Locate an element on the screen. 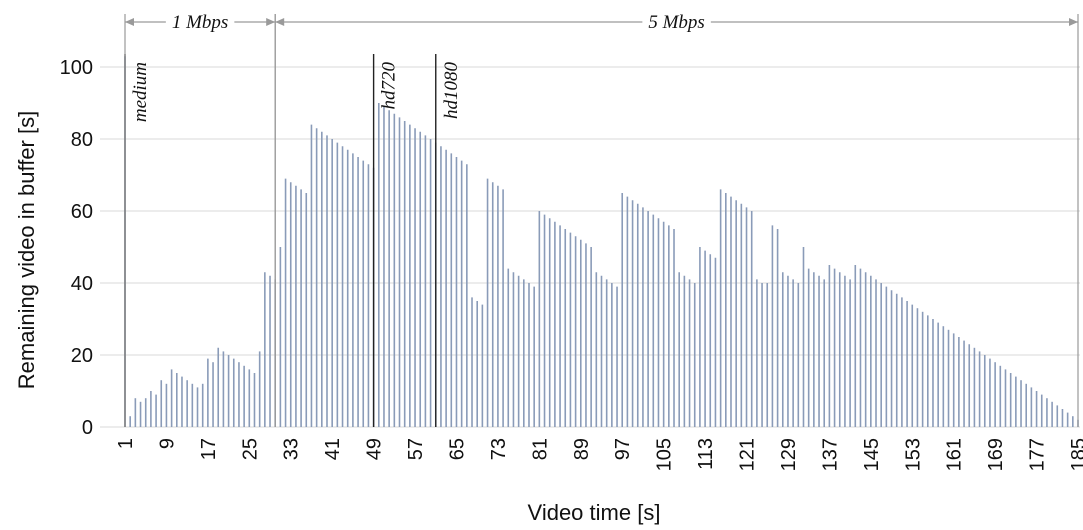 This screenshot has height=530, width=1083. x-tick-label: 65 is located at coordinates (457, 449).